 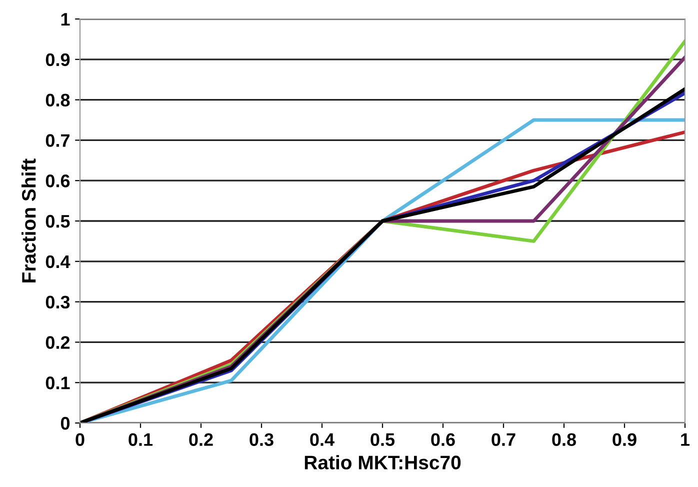 I want to click on x-axis-title: Ratio MKT:Hsc70, so click(x=382, y=462).